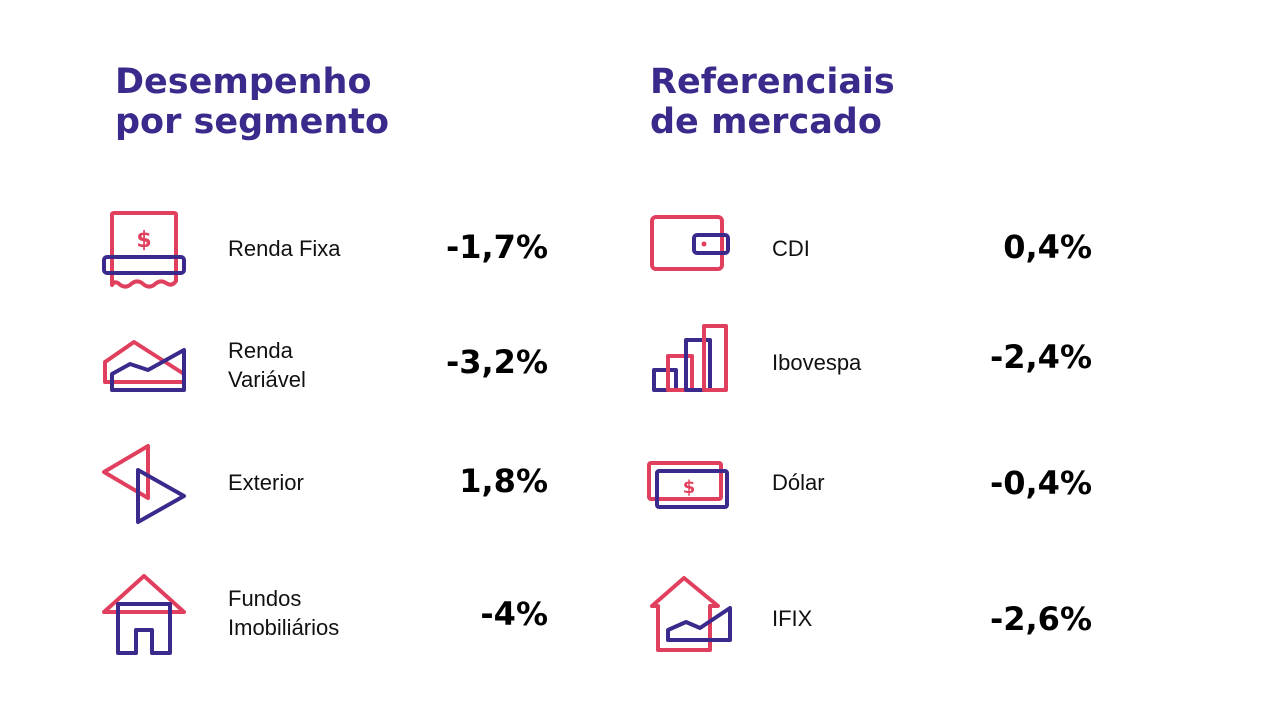 The width and height of the screenshot is (1280, 720). I want to click on renda-variavel-label: Renda Variável, so click(267, 365).